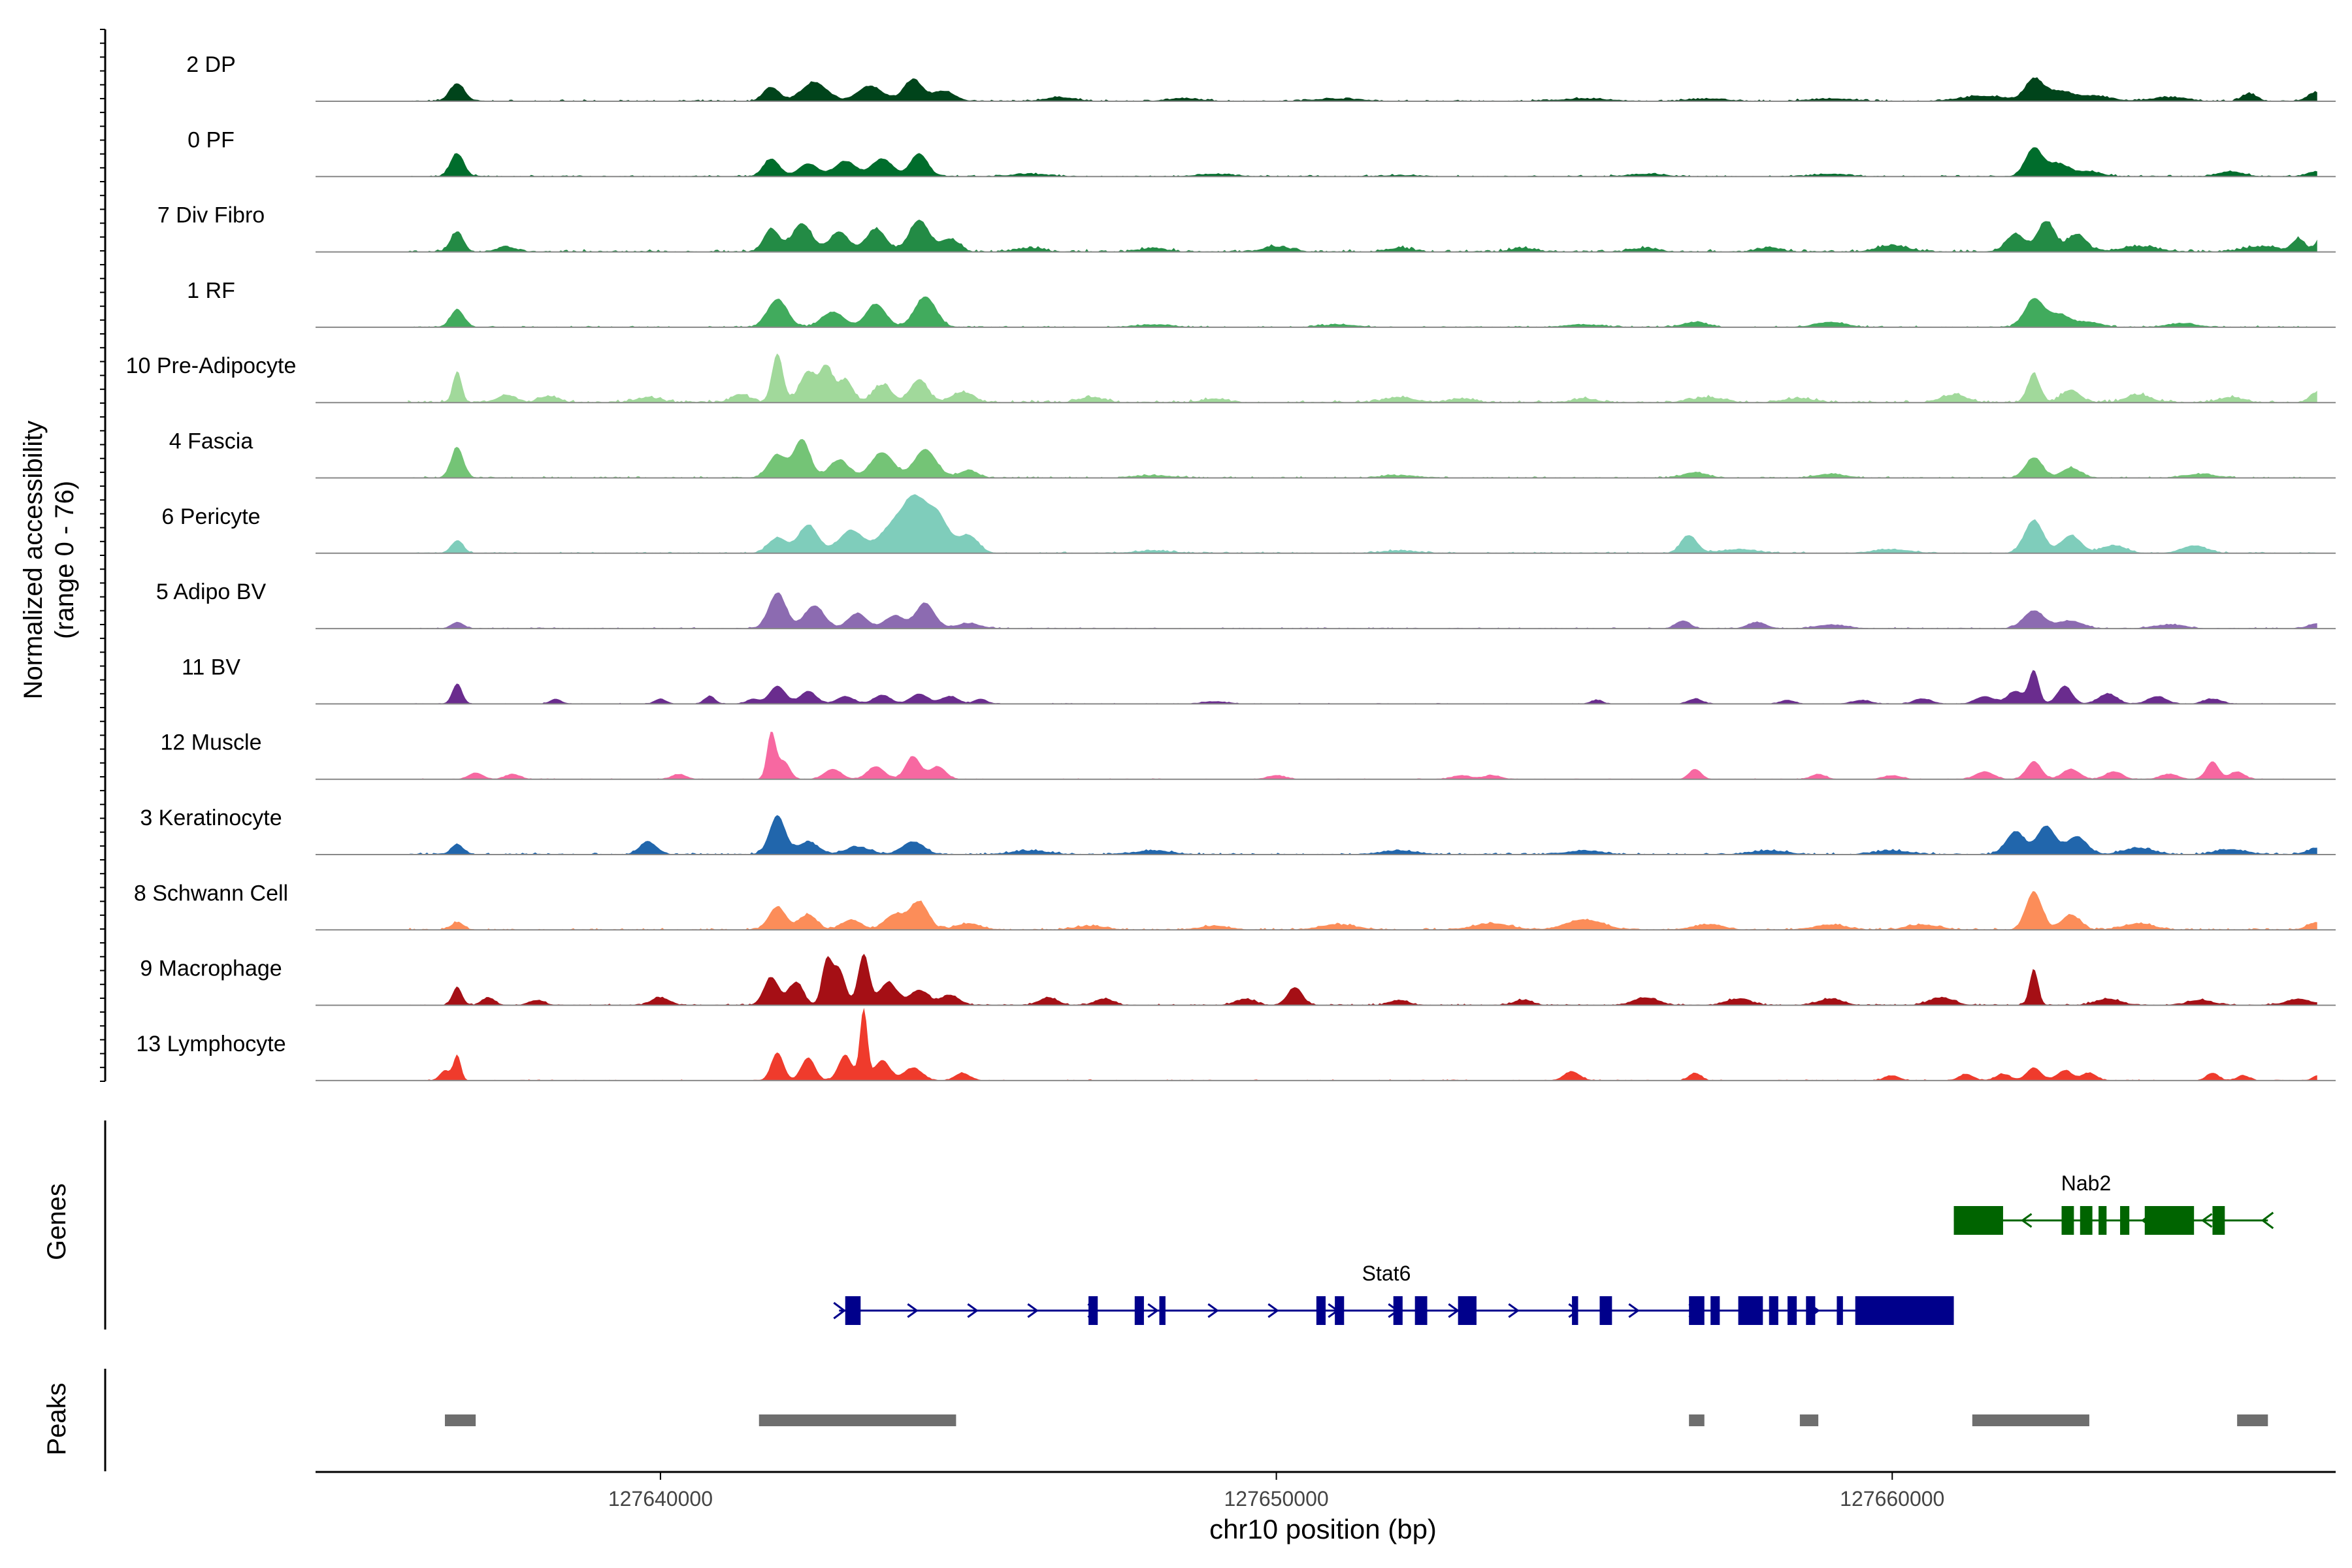  I want to click on x-tick-label: 127640000, so click(660, 1499).